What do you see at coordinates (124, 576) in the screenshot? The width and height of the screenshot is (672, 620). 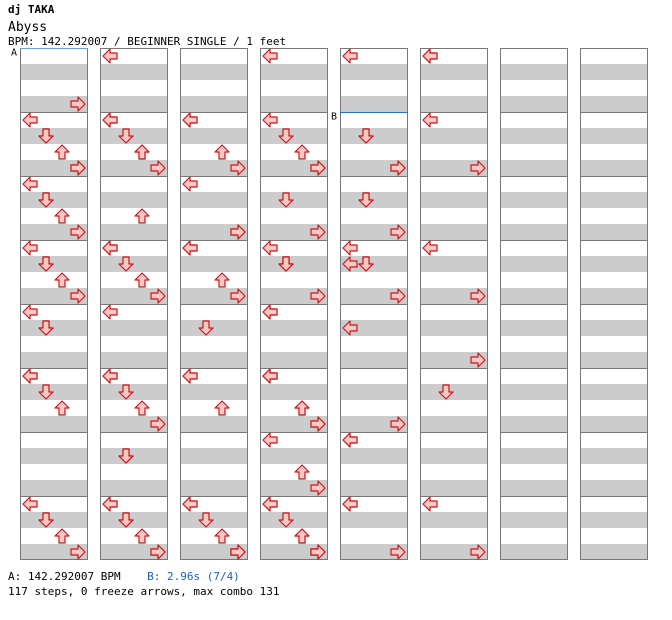 I see `marker-legend: A: 142.292007 BPM B: 2.96s (7/4)` at bounding box center [124, 576].